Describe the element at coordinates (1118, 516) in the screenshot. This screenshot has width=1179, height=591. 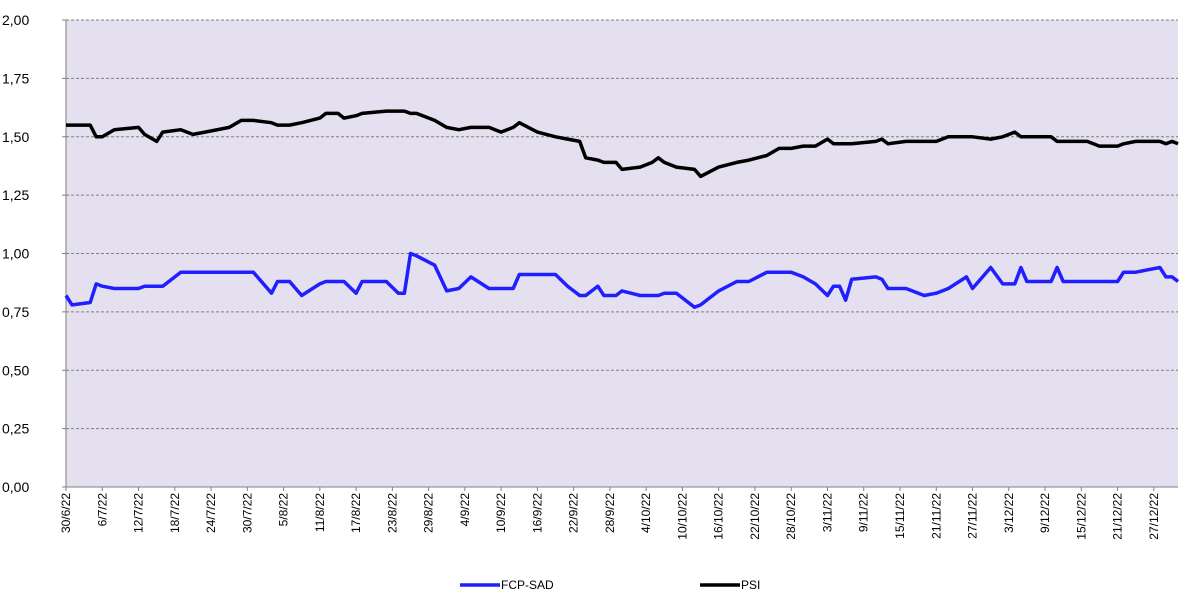
I see `x-tick-label: 21/12/22` at that location.